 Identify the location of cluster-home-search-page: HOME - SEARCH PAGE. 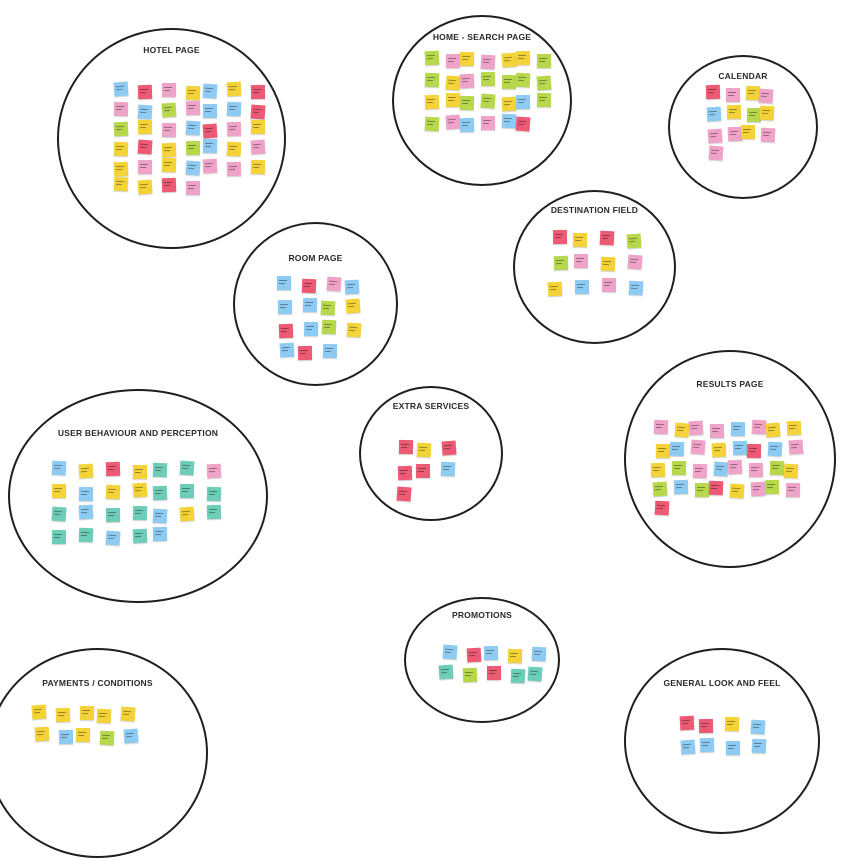
(482, 100).